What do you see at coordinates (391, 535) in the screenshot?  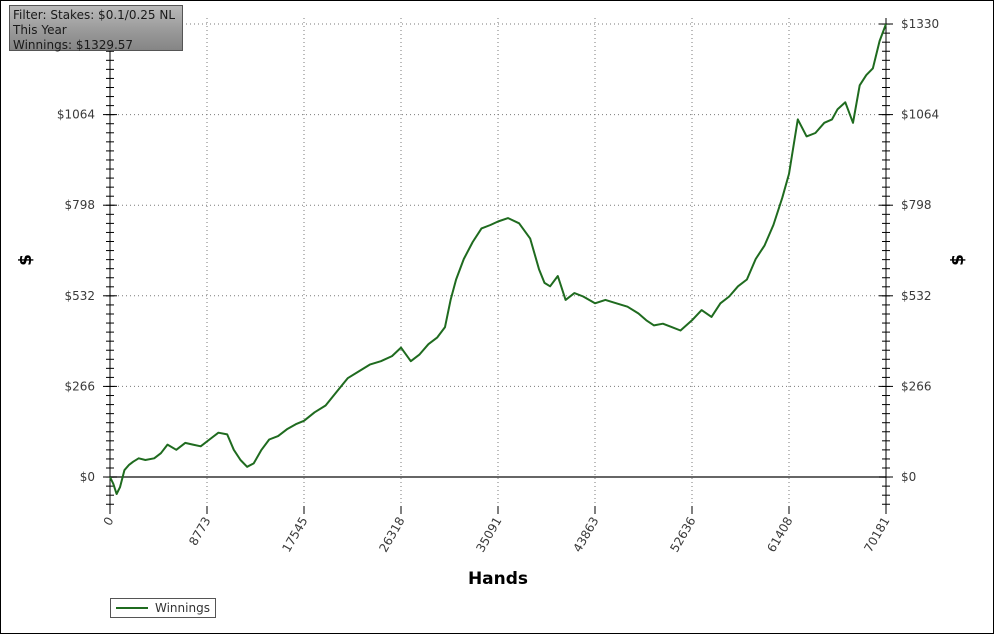 I see `x-tick-label: 26318` at bounding box center [391, 535].